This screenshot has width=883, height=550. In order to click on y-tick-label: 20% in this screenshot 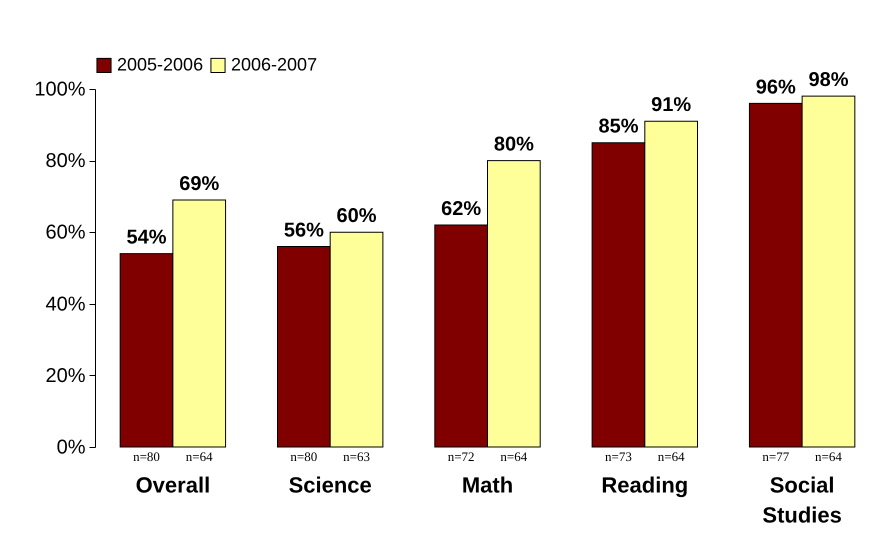, I will do `click(65, 375)`.